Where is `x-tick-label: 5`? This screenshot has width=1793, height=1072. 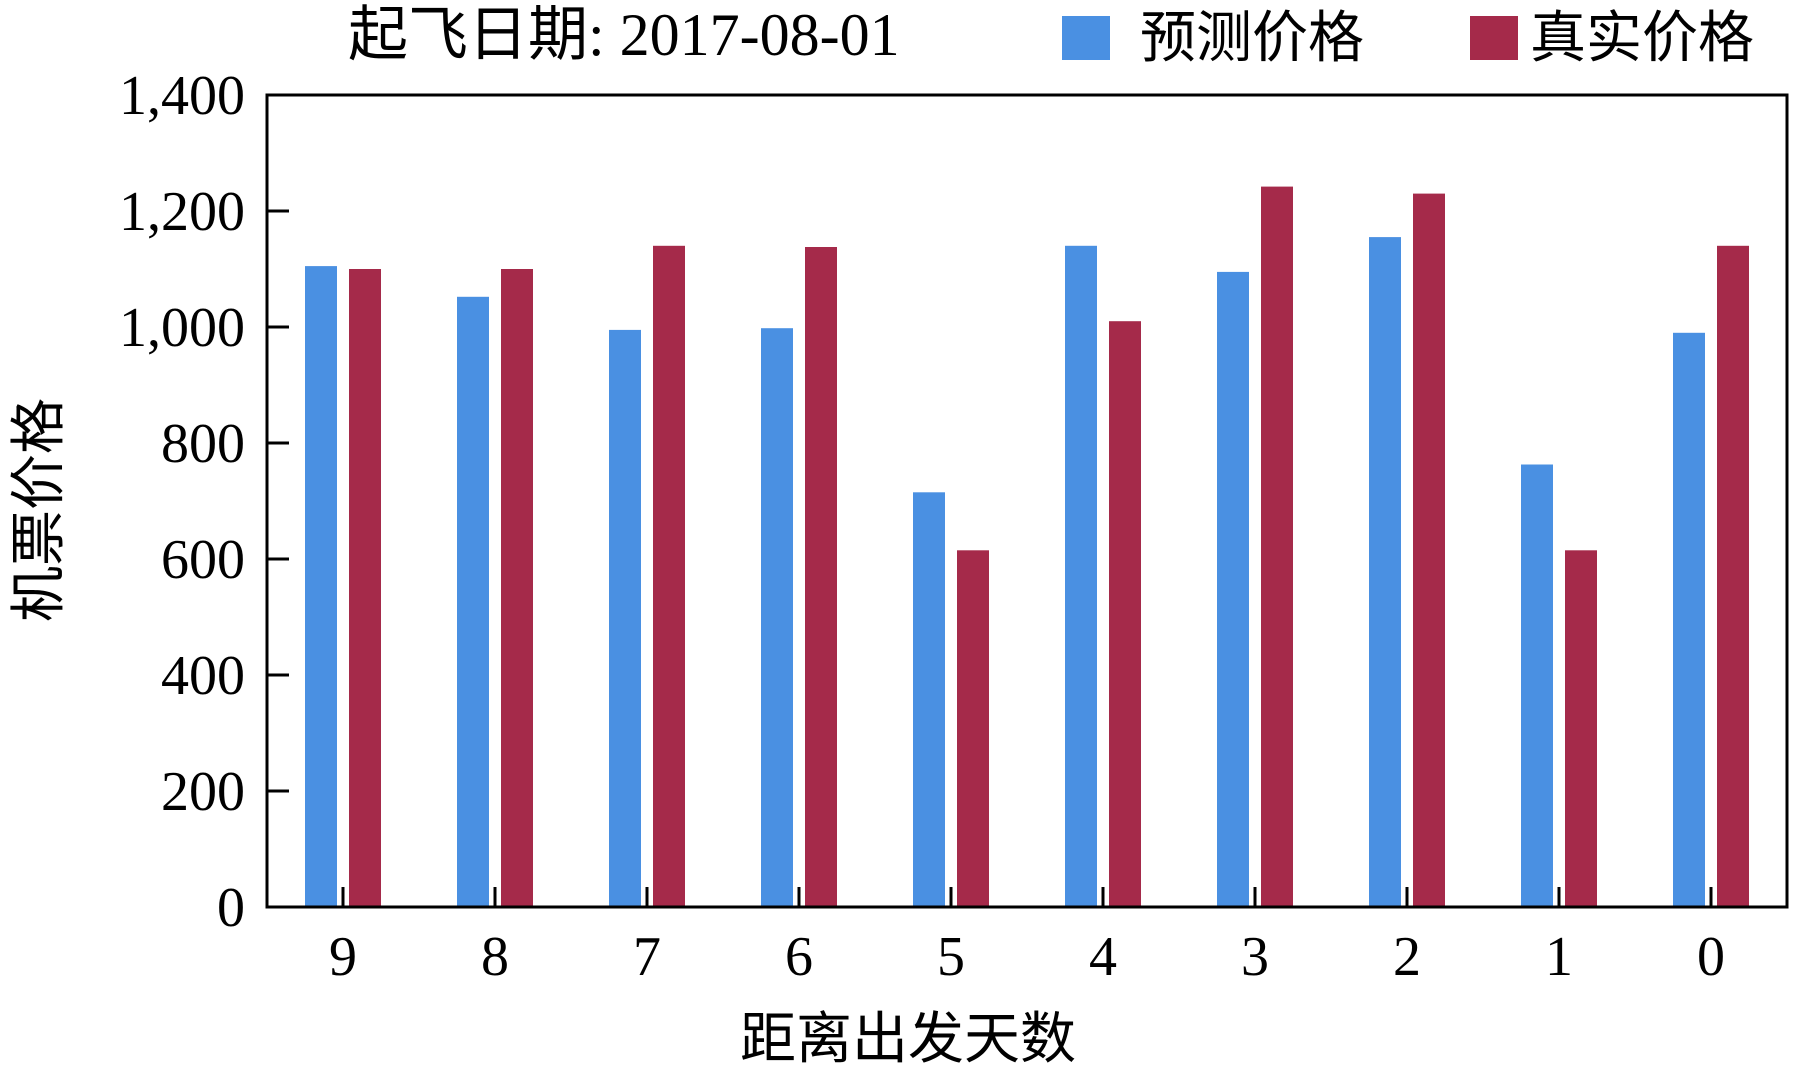
x-tick-label: 5 is located at coordinates (951, 957).